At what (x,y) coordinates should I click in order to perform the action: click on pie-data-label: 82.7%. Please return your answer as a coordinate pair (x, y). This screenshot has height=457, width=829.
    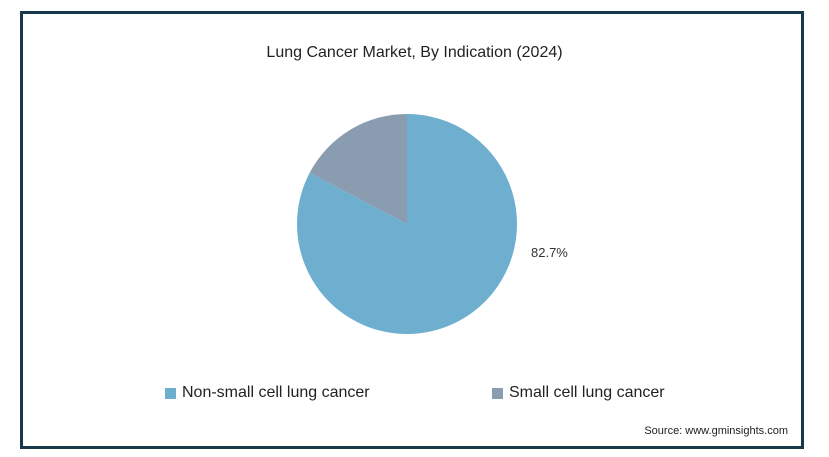
    Looking at the image, I should click on (549, 252).